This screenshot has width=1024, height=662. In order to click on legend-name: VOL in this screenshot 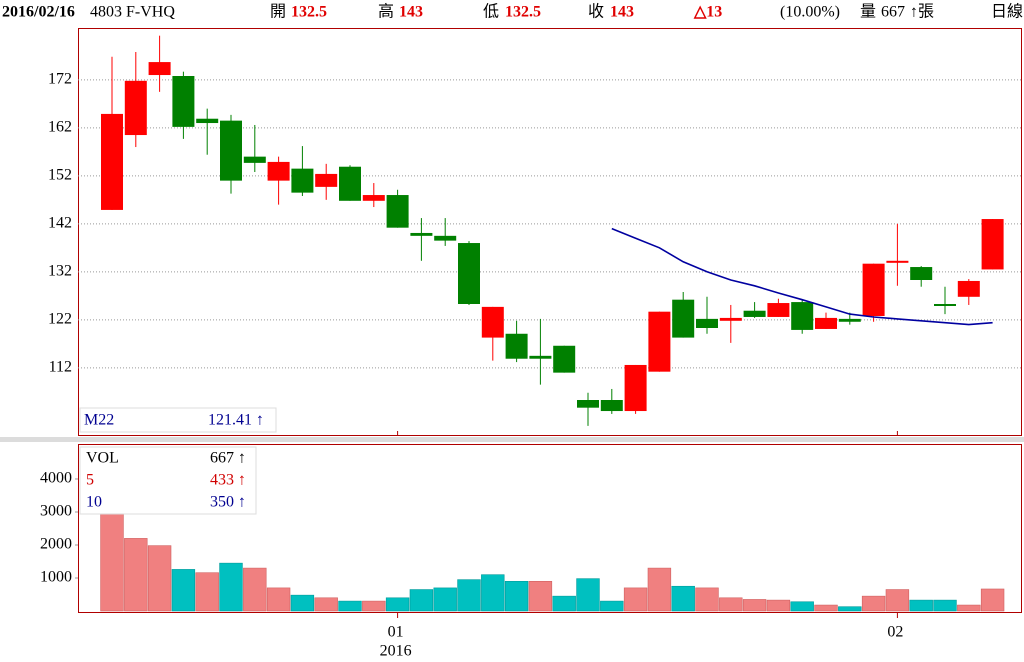, I will do `click(102, 458)`.